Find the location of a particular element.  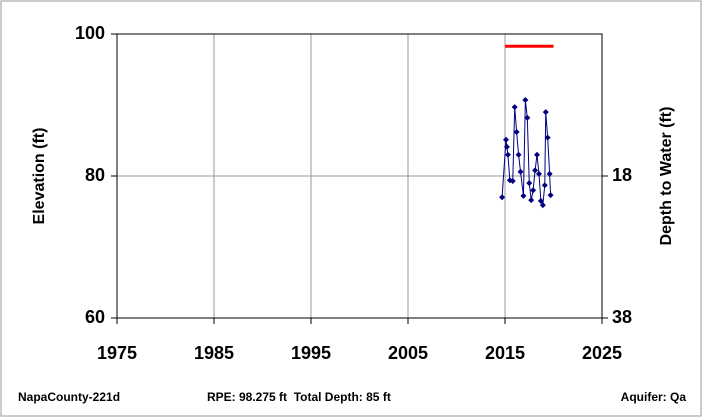

y2-tick-label: 18 is located at coordinates (622, 175).